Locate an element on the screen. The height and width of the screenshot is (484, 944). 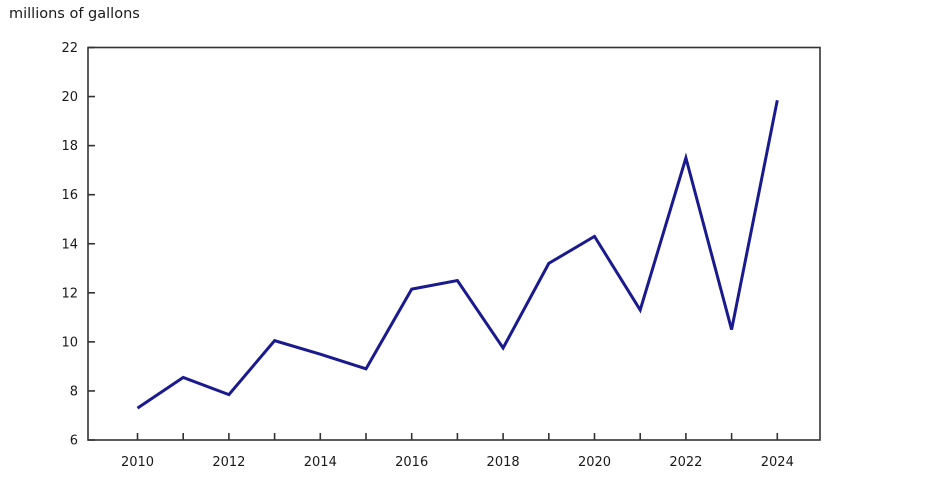
x-axis-tick-label: 2018 is located at coordinates (503, 462).